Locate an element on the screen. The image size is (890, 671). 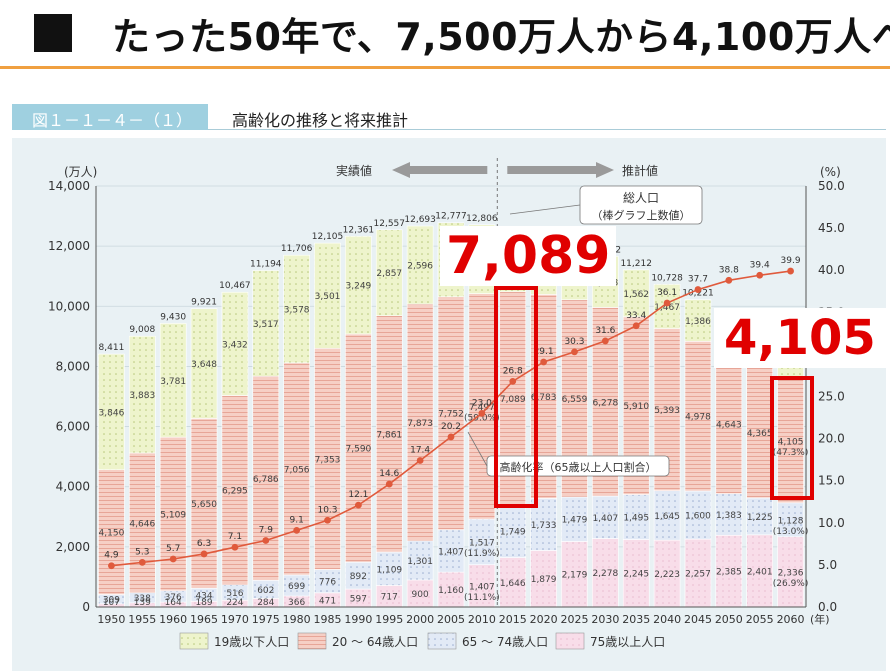
y-right-tick-label: 45.0 is located at coordinates (831, 228).